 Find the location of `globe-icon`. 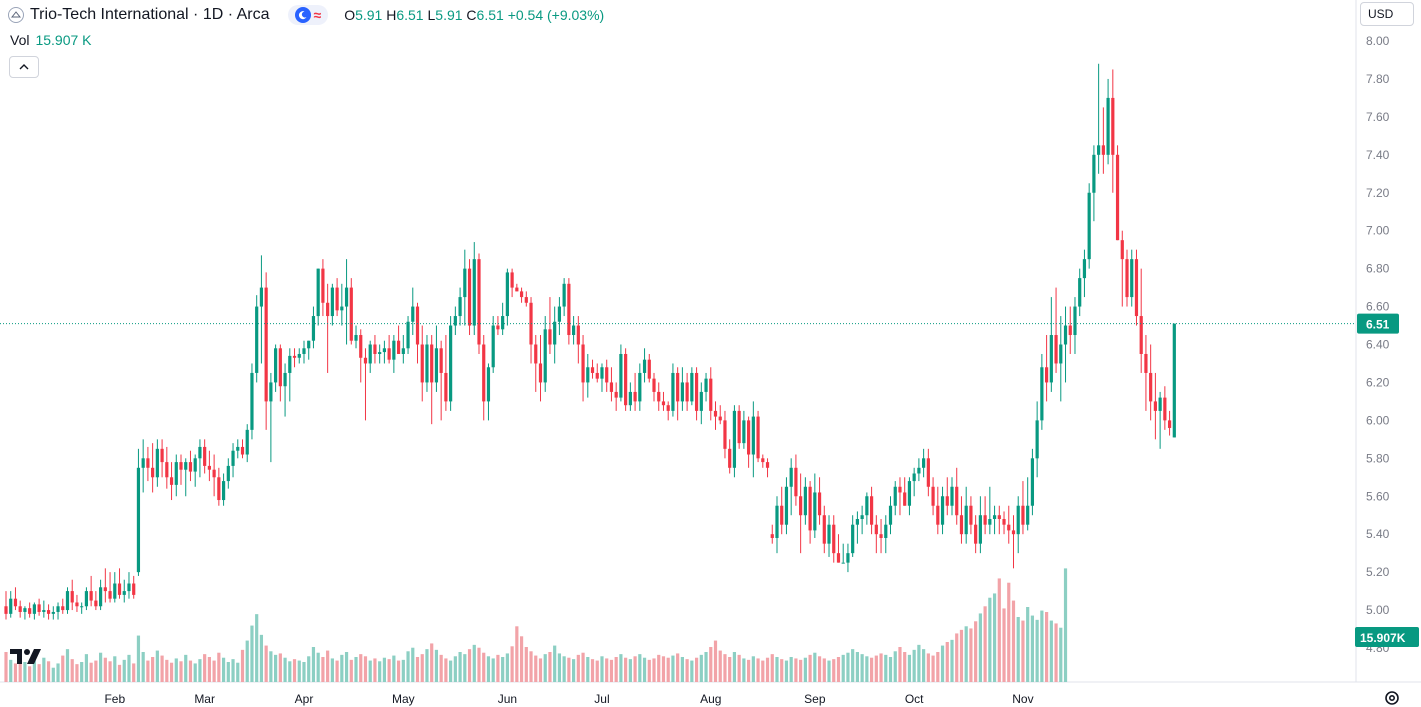

globe-icon is located at coordinates (16, 15).